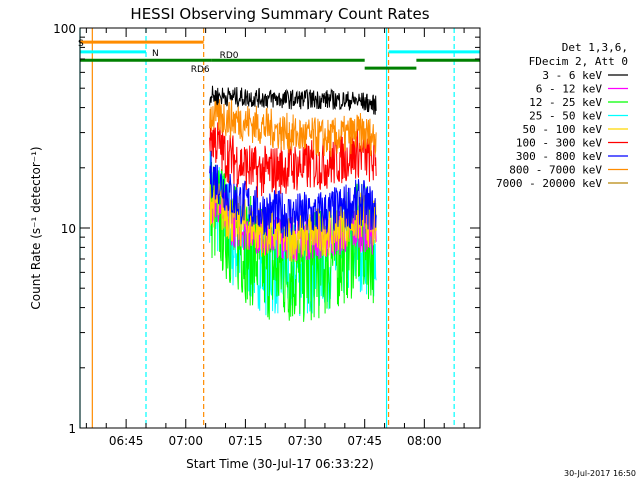  Describe the element at coordinates (565, 102) in the screenshot. I see `legend-entry-label: 12 - 25 keV` at that location.